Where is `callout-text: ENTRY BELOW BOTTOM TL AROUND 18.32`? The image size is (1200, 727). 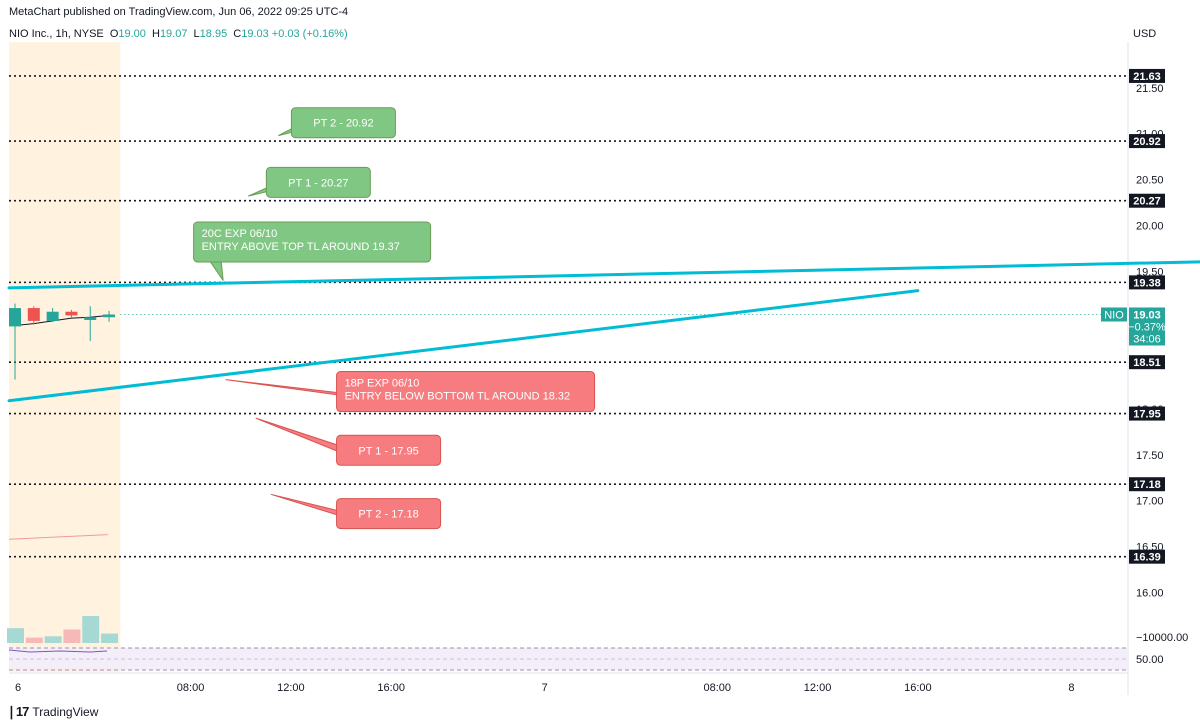
callout-text: ENTRY BELOW BOTTOM TL AROUND 18.32 is located at coordinates (458, 397).